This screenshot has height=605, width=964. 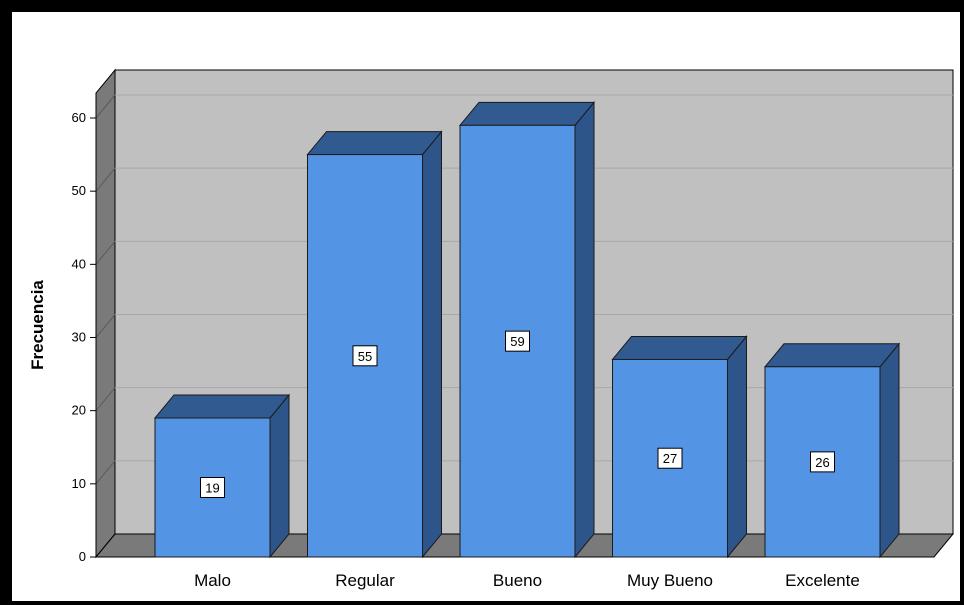 I want to click on data-label: 55, so click(x=365, y=356).